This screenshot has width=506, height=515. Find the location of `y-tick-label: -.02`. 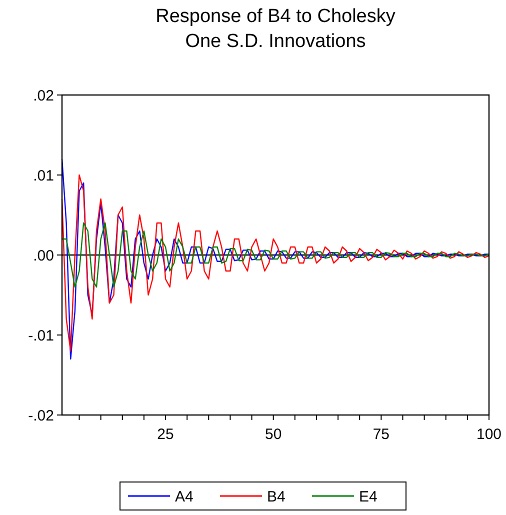

y-tick-label: -.02 is located at coordinates (41, 415).